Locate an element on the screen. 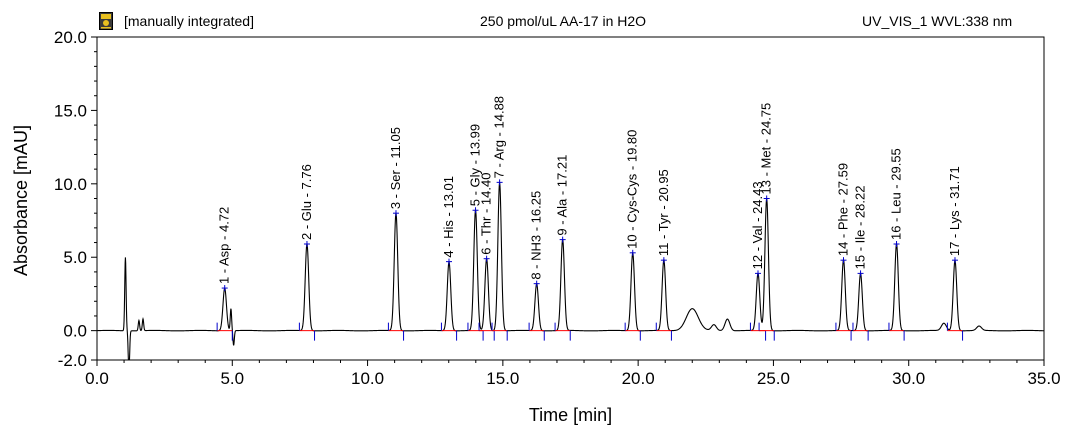 This screenshot has height=434, width=1080. y-tick-label: 15.0 is located at coordinates (70, 110).